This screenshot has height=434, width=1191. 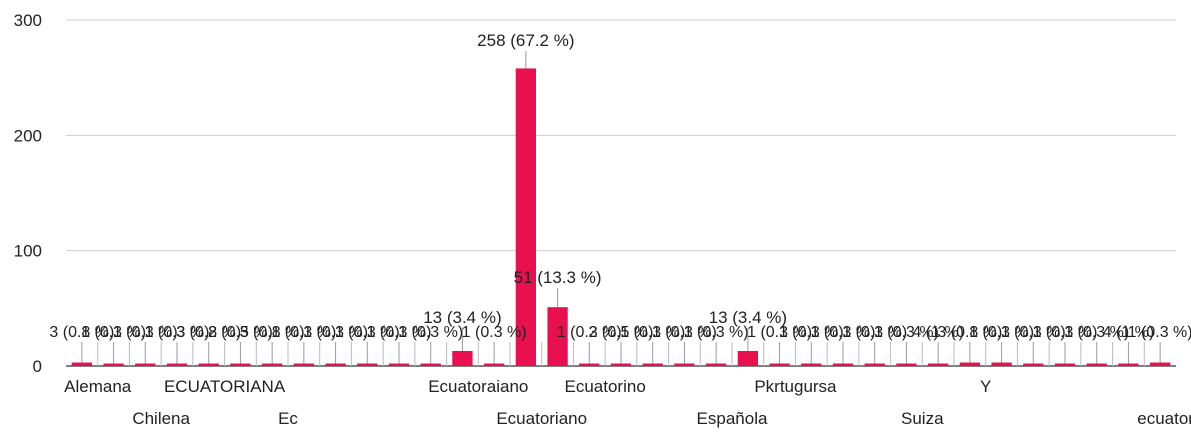 What do you see at coordinates (225, 386) in the screenshot?
I see `x-category-label: ECUATORIANA` at bounding box center [225, 386].